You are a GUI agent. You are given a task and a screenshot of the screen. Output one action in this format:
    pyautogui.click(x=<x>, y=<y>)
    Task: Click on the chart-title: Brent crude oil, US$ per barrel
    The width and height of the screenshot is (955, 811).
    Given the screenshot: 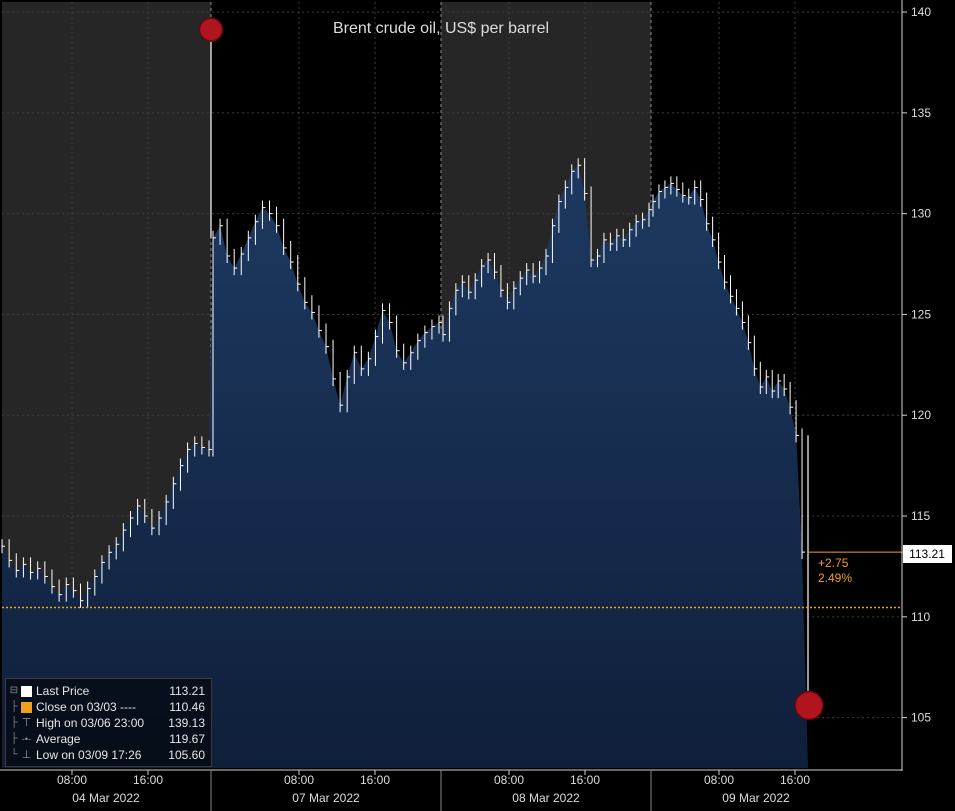 What is the action you would take?
    pyautogui.click(x=441, y=28)
    